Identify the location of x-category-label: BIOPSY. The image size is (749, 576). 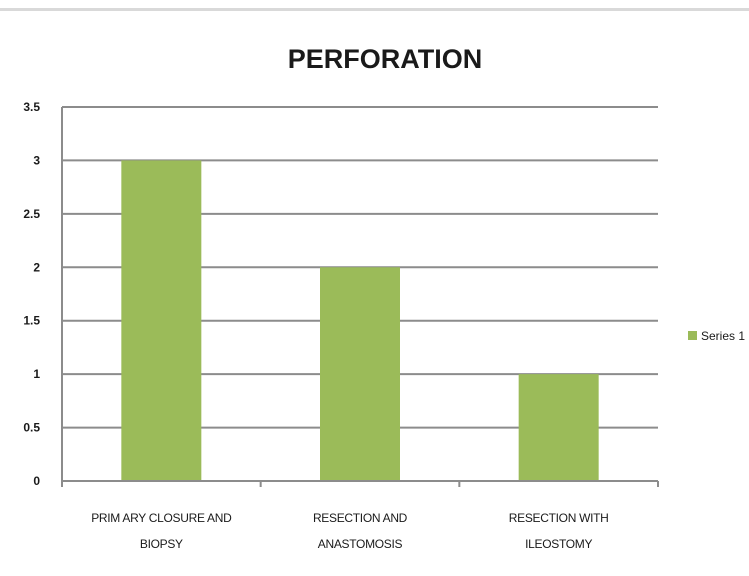
(161, 544).